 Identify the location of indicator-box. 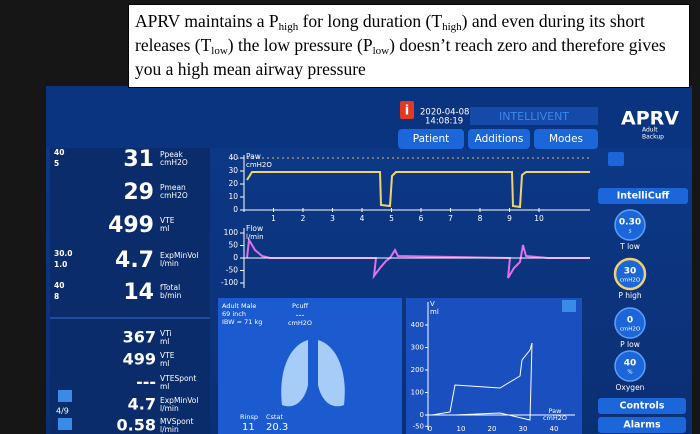
(534, 116).